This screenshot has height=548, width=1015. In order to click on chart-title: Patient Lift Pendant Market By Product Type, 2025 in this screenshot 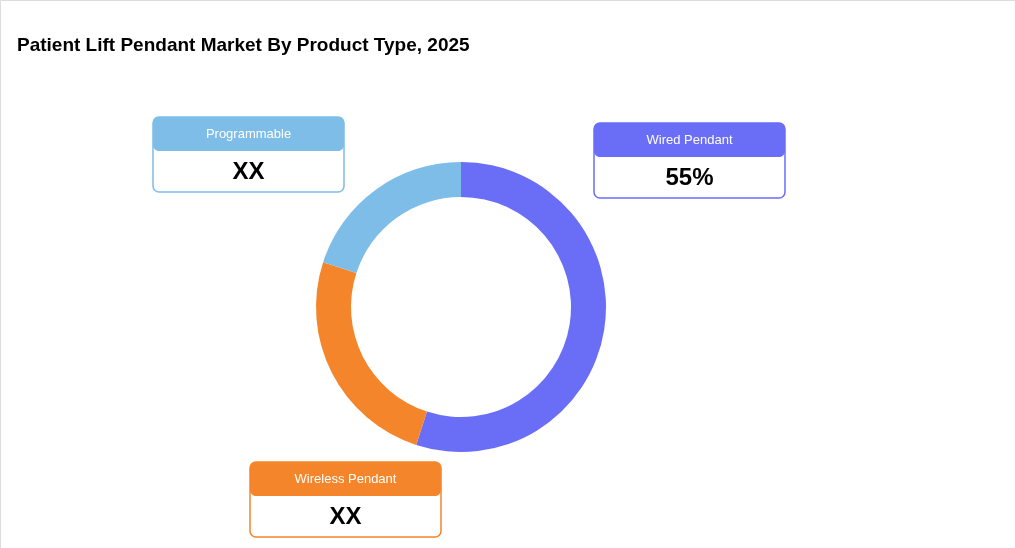, I will do `click(244, 44)`.